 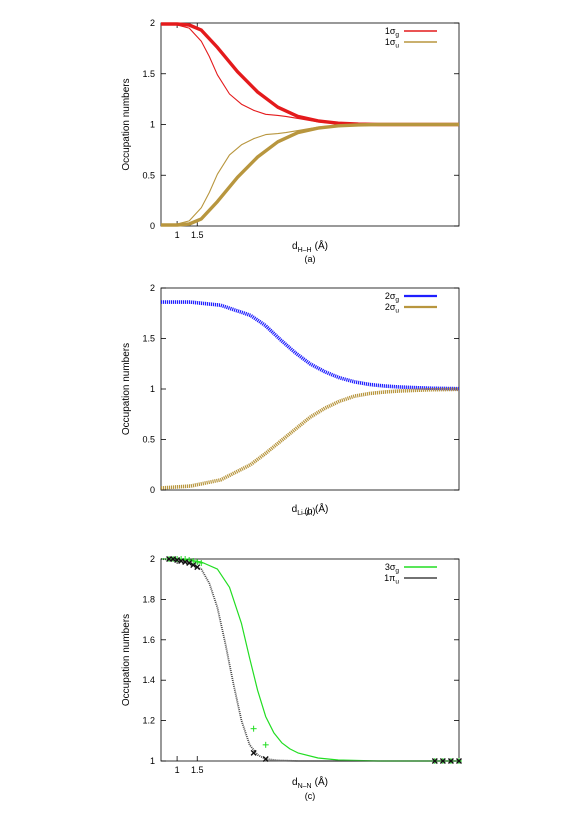 What do you see at coordinates (148, 640) in the screenshot?
I see `y-tick-label: 1.6` at bounding box center [148, 640].